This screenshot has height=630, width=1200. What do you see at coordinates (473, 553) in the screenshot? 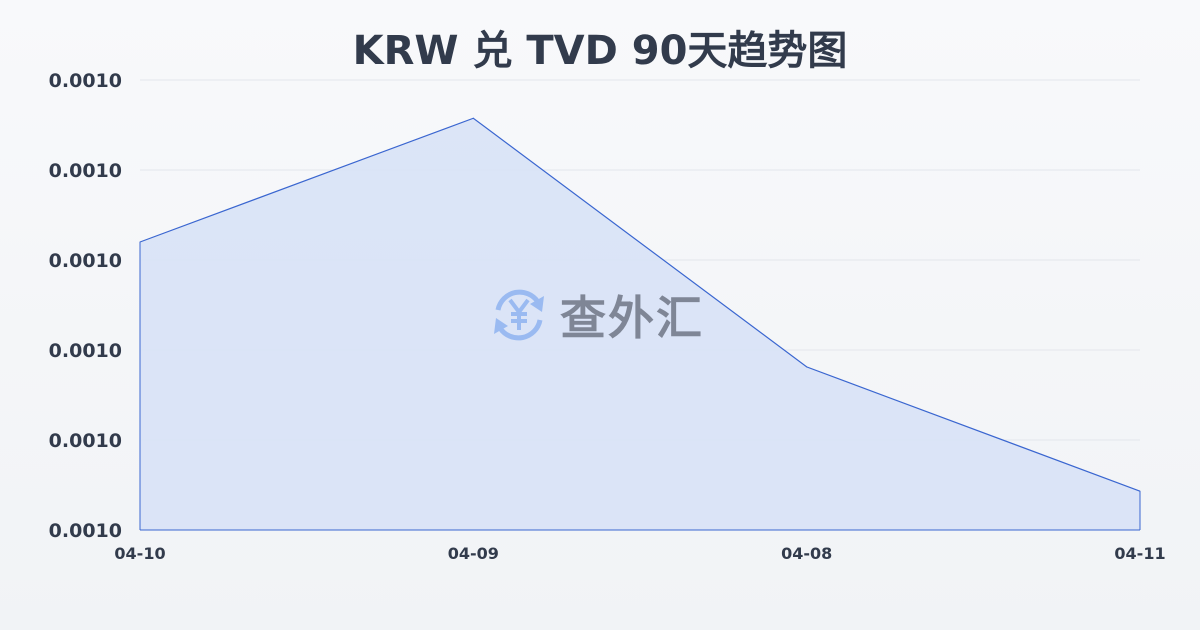
I see `x-tick-label: 04-09` at bounding box center [473, 553].